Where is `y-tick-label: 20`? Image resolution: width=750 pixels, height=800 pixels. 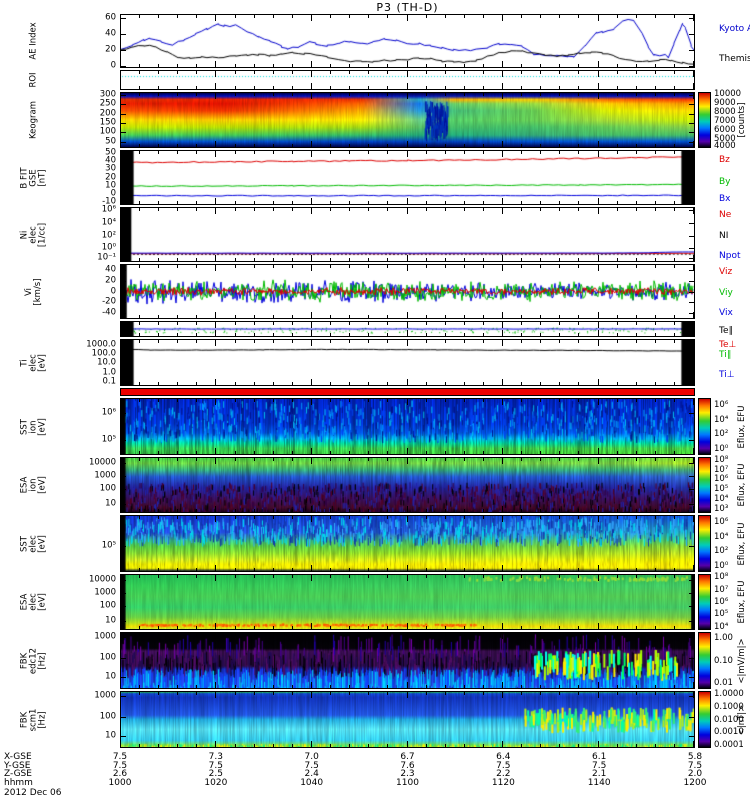
y-tick-label: 20 is located at coordinates (110, 177).